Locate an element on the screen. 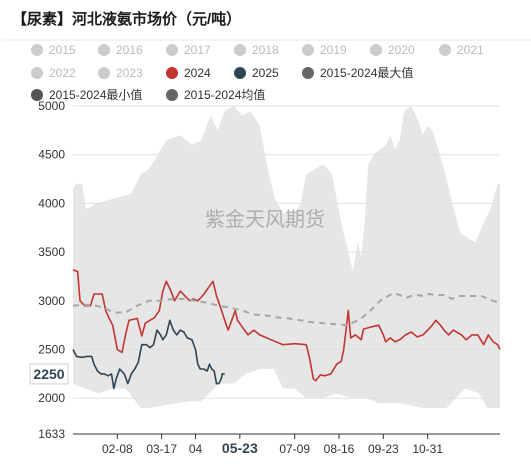  highlight-value-box is located at coordinates (49, 374).